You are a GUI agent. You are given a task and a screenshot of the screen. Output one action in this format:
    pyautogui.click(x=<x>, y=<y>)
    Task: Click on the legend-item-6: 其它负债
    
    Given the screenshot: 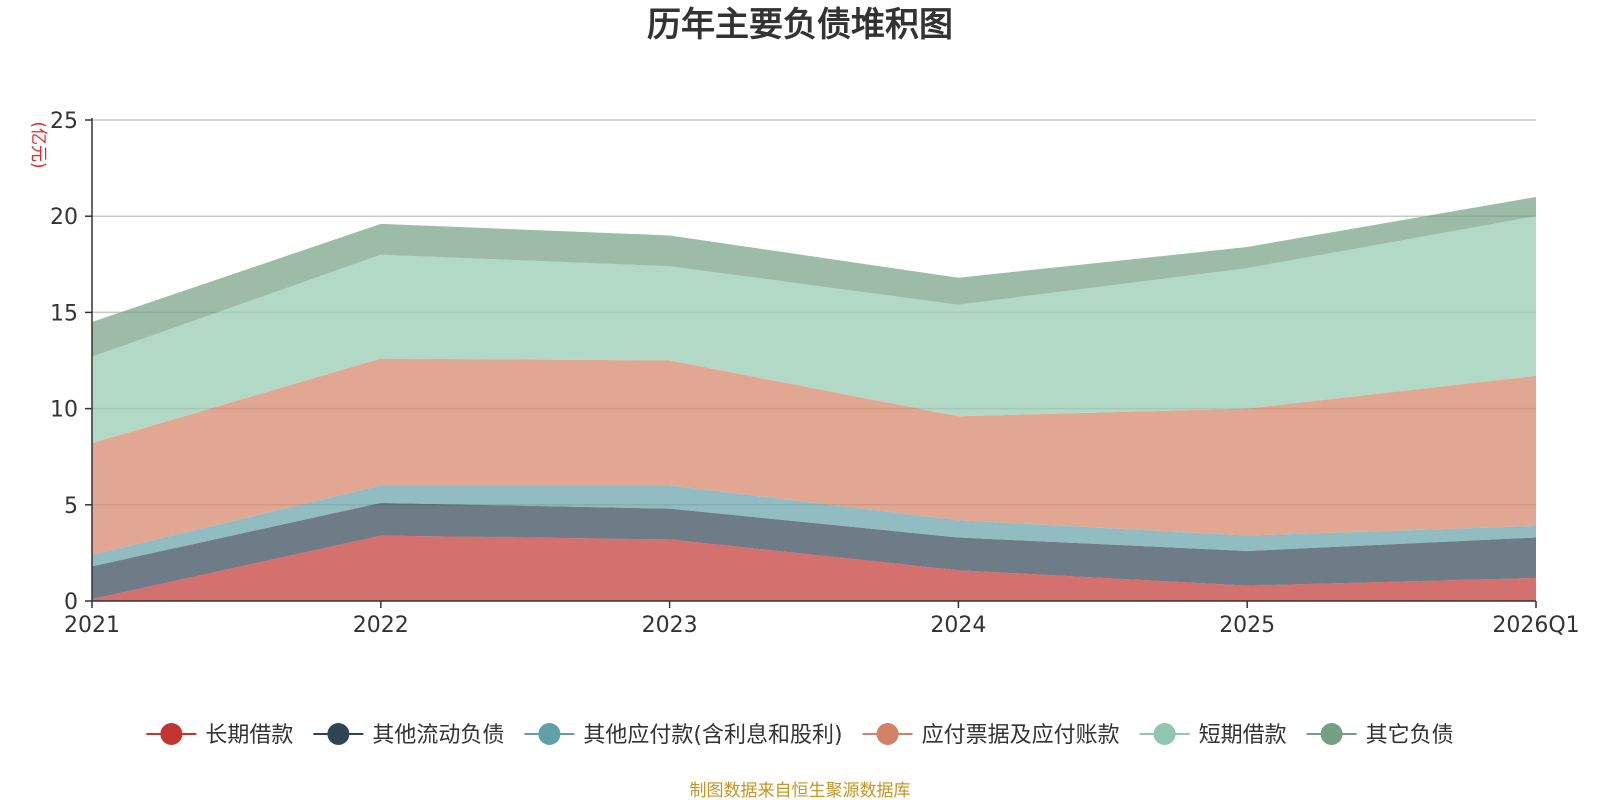 What is the action you would take?
    pyautogui.click(x=1380, y=735)
    